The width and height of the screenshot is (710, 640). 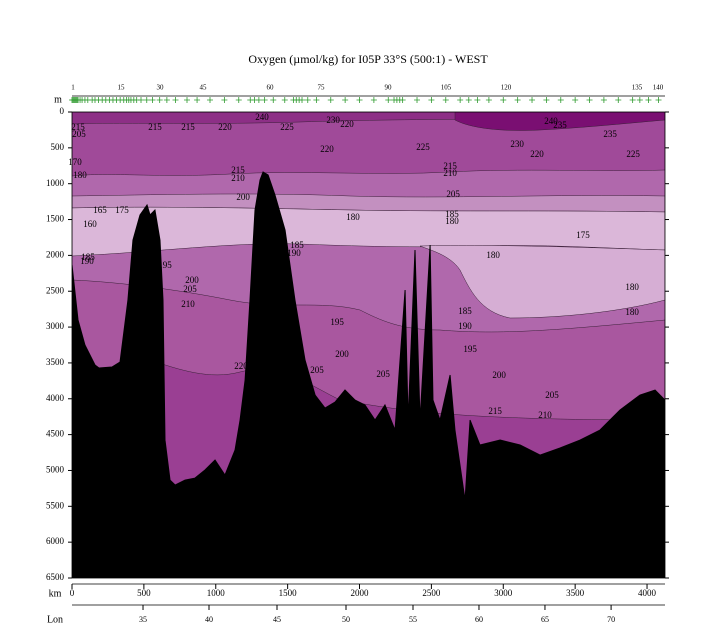 What do you see at coordinates (143, 619) in the screenshot?
I see `x2-tick-label: 35` at bounding box center [143, 619].